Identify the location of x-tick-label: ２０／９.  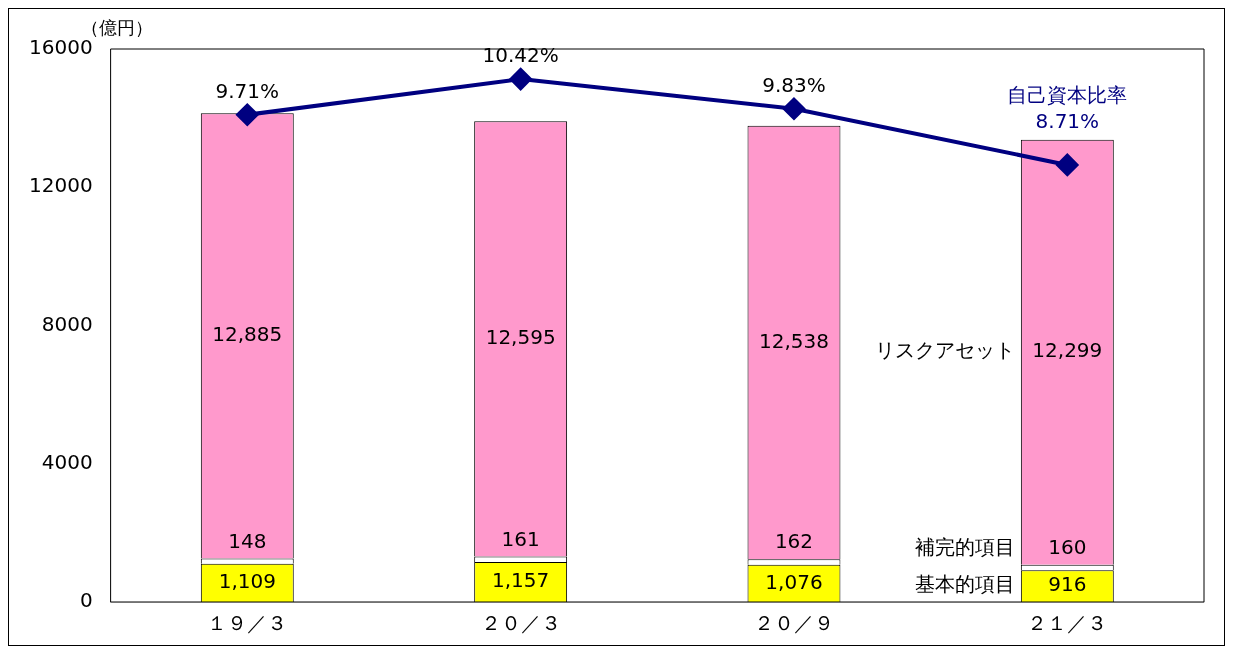
(793, 623).